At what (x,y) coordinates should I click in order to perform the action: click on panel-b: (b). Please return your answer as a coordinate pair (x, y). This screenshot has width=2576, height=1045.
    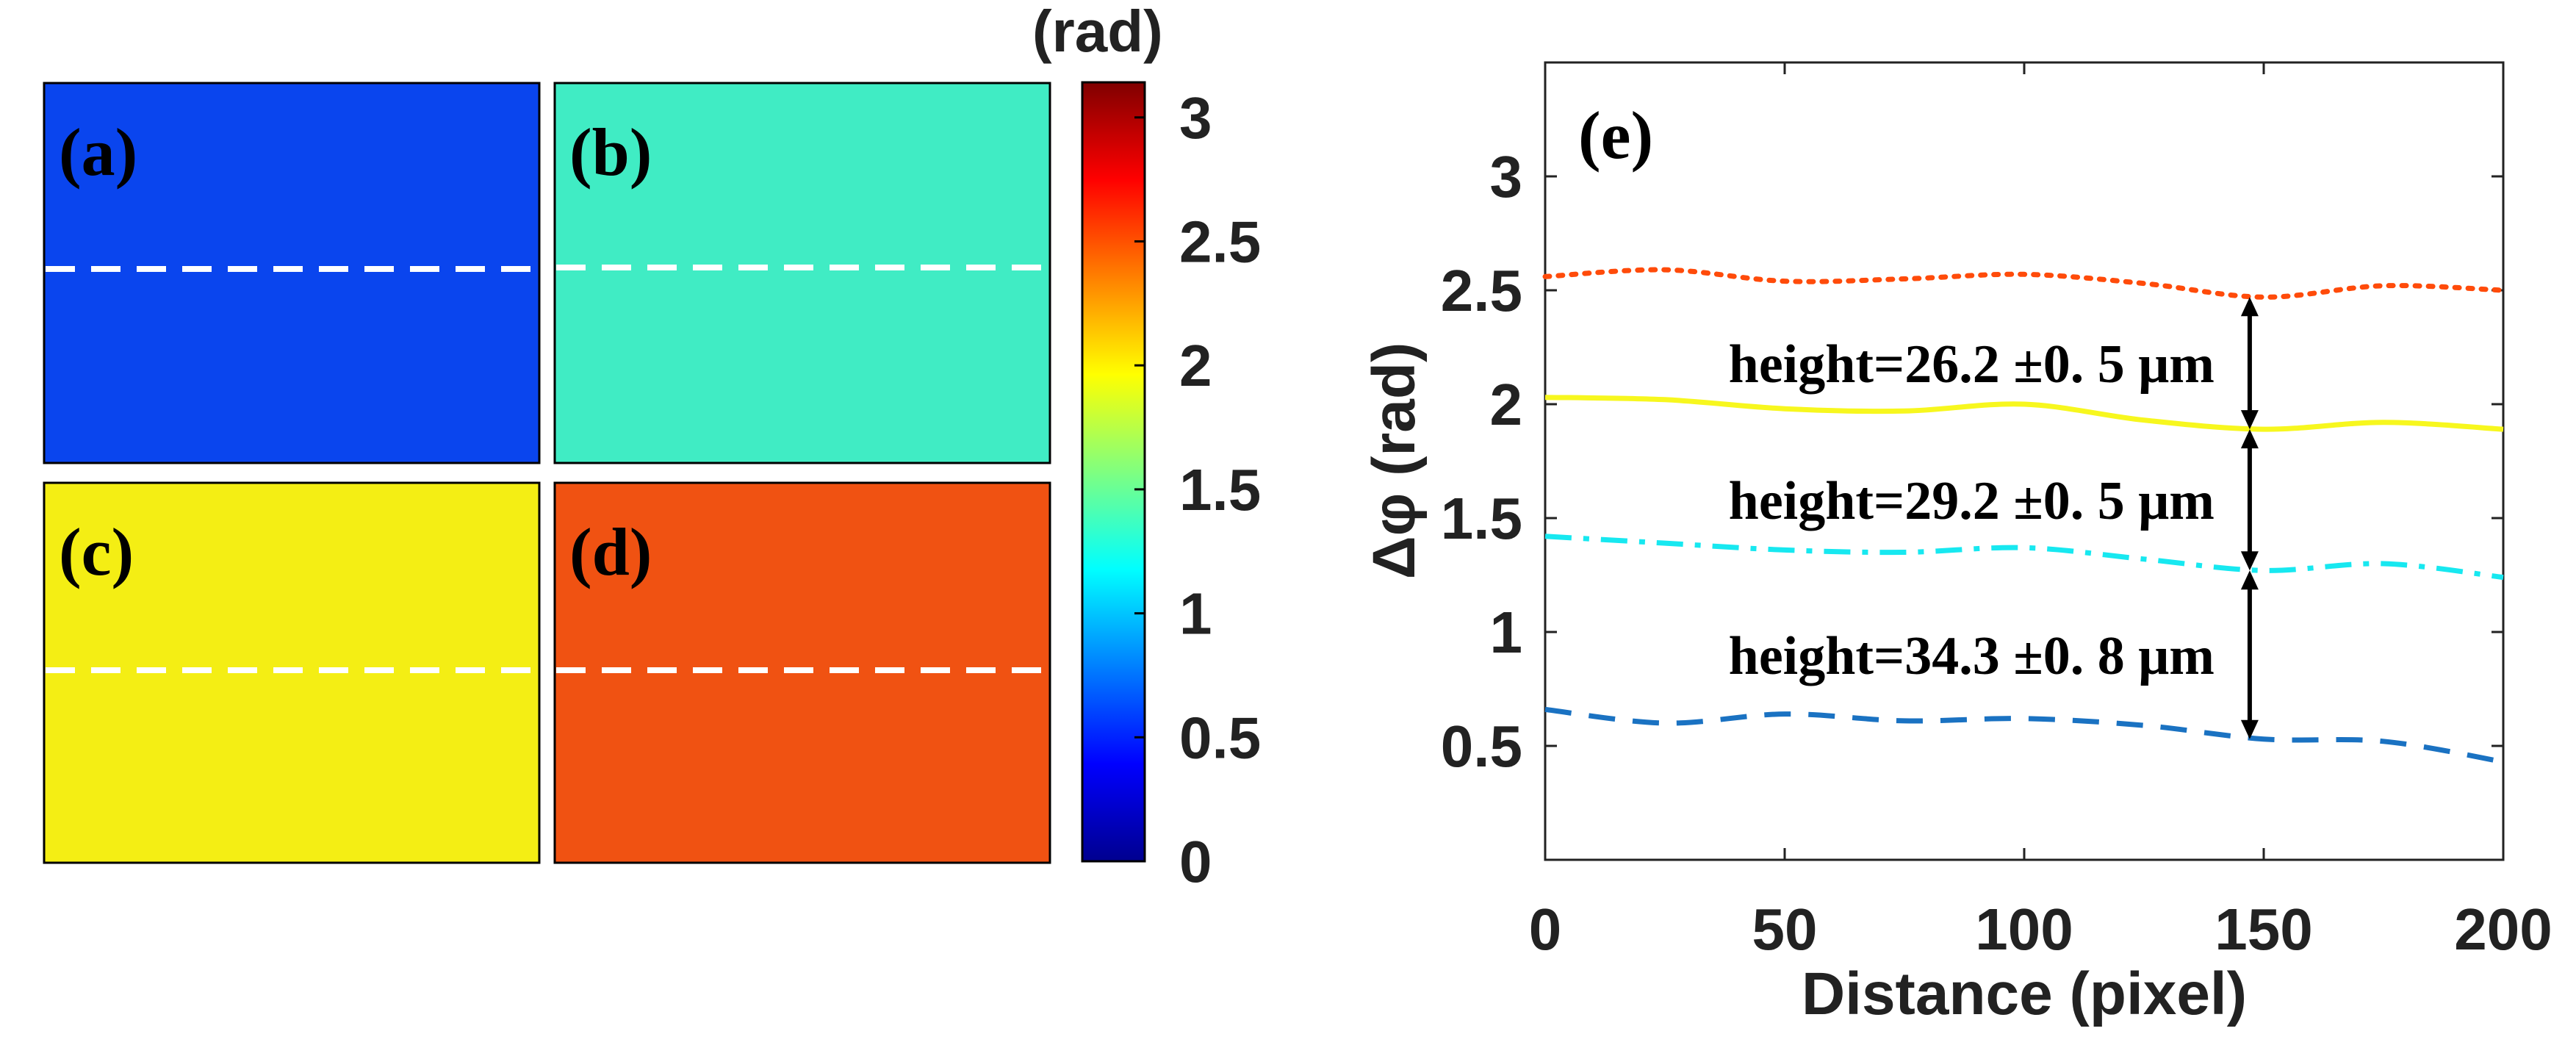
    Looking at the image, I should click on (802, 273).